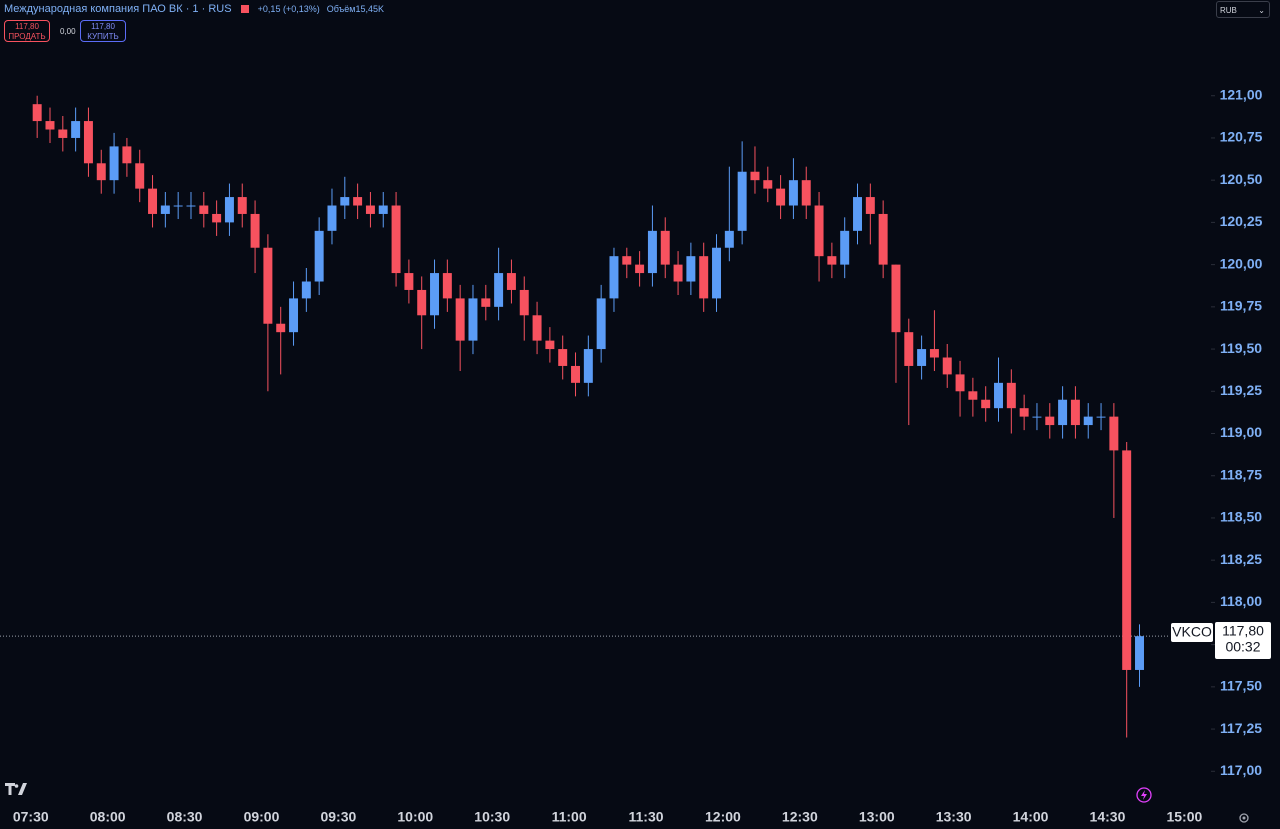  Describe the element at coordinates (185, 817) in the screenshot. I see `x-tick-label: 08:30` at that location.